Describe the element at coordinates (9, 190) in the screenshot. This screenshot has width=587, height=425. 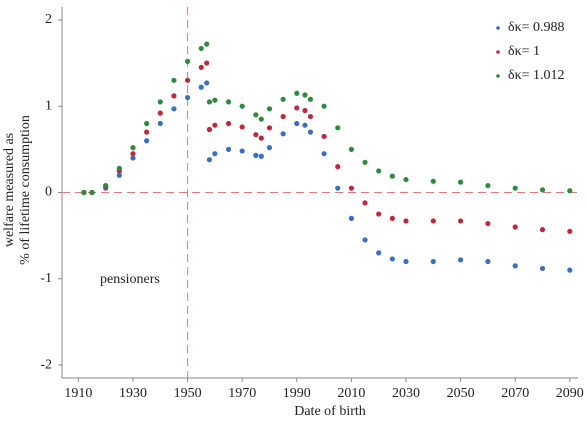
I see `y-axis-title: welfare measured as` at that location.